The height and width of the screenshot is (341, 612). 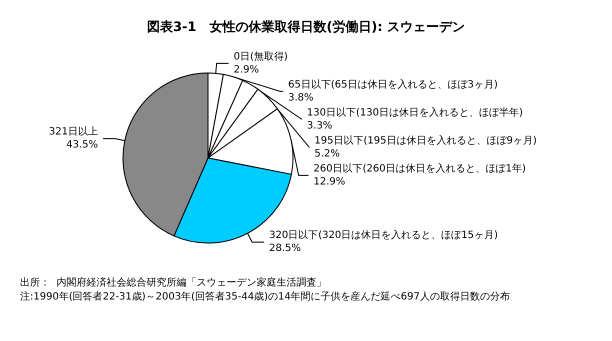 What do you see at coordinates (261, 56) in the screenshot?
I see `slice-label: 0日(無取得)` at bounding box center [261, 56].